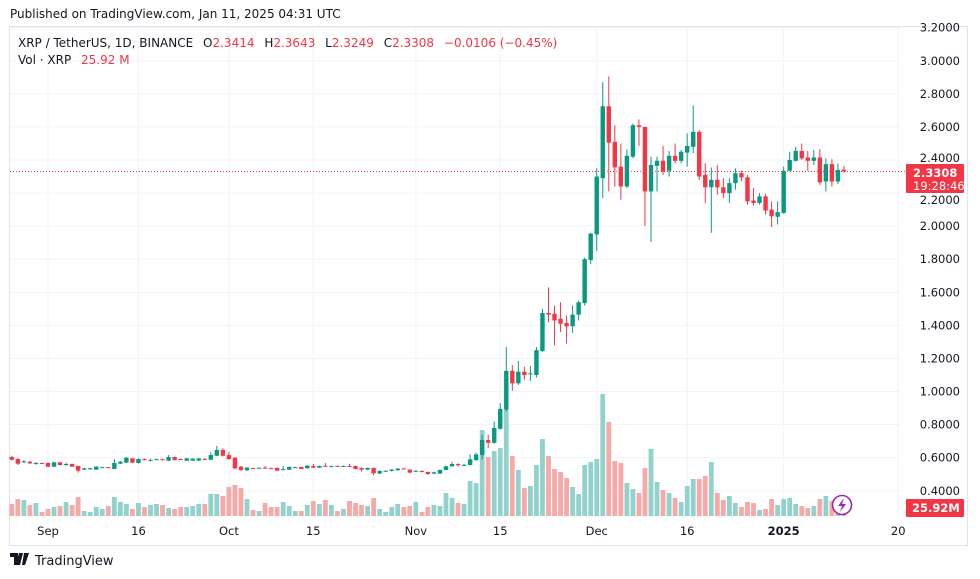 The image size is (980, 579). I want to click on countdown: 19:28:46, so click(939, 186).